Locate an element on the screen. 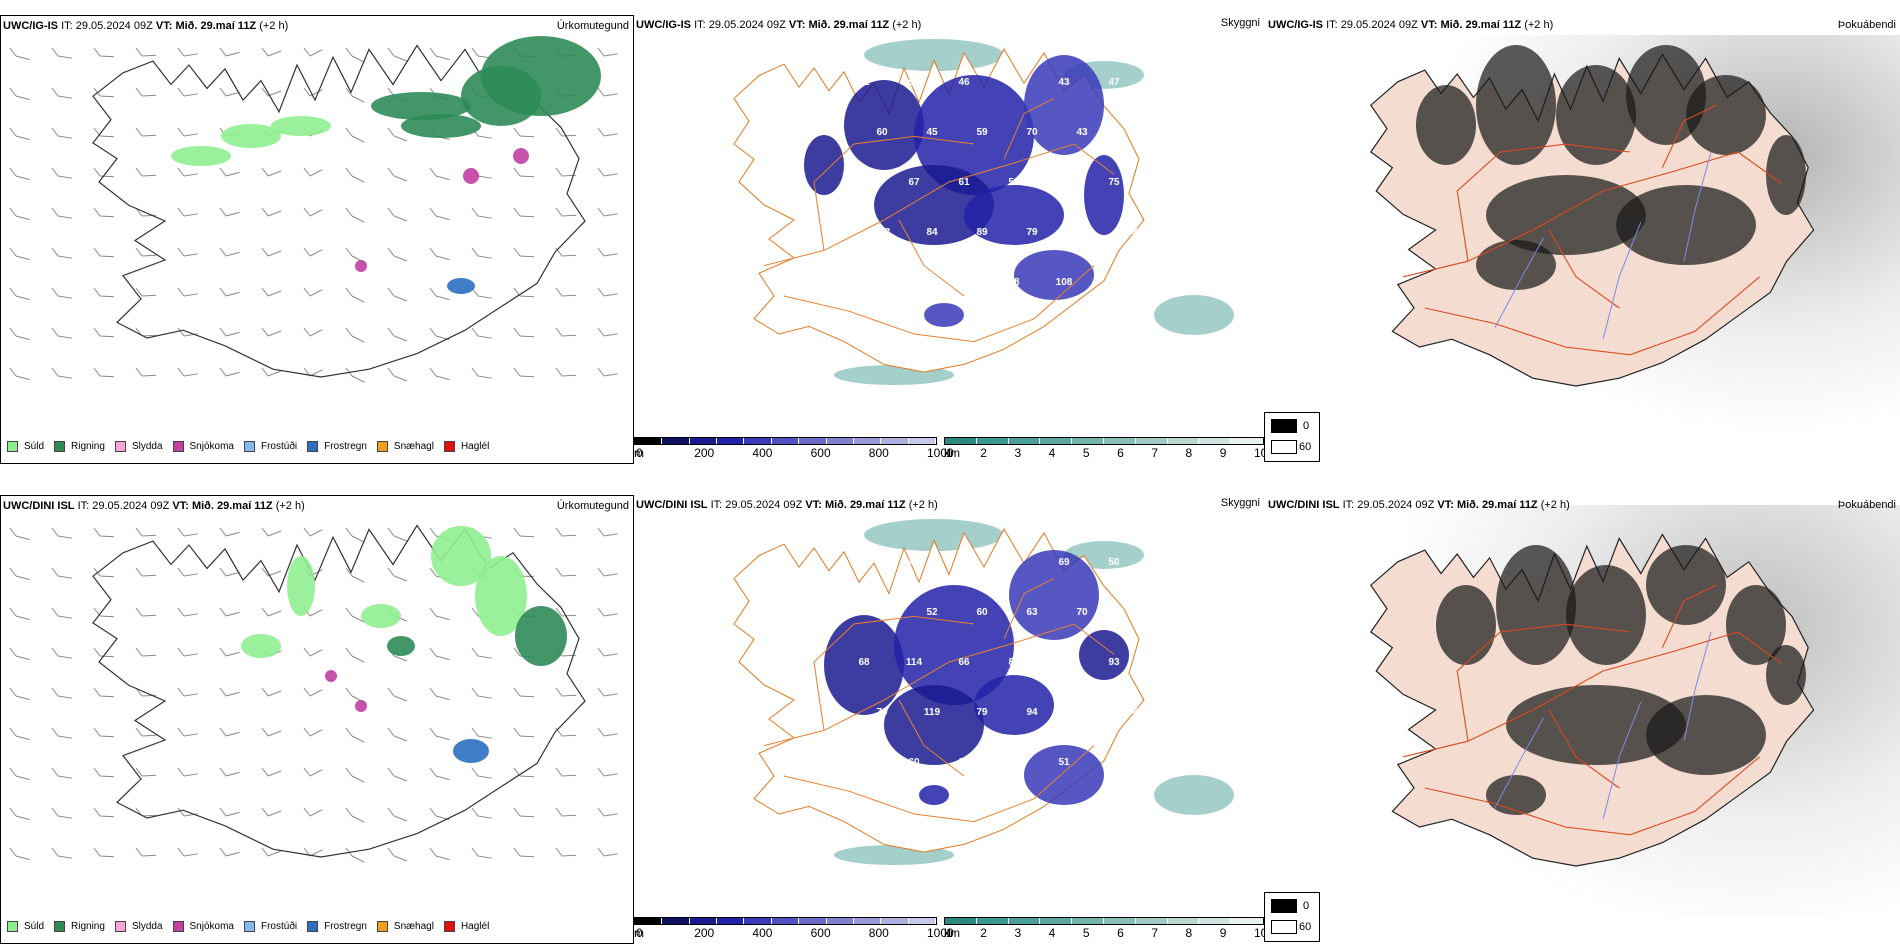 The height and width of the screenshot is (950, 1900). cloud-base-value: 58 is located at coordinates (1132, 232).